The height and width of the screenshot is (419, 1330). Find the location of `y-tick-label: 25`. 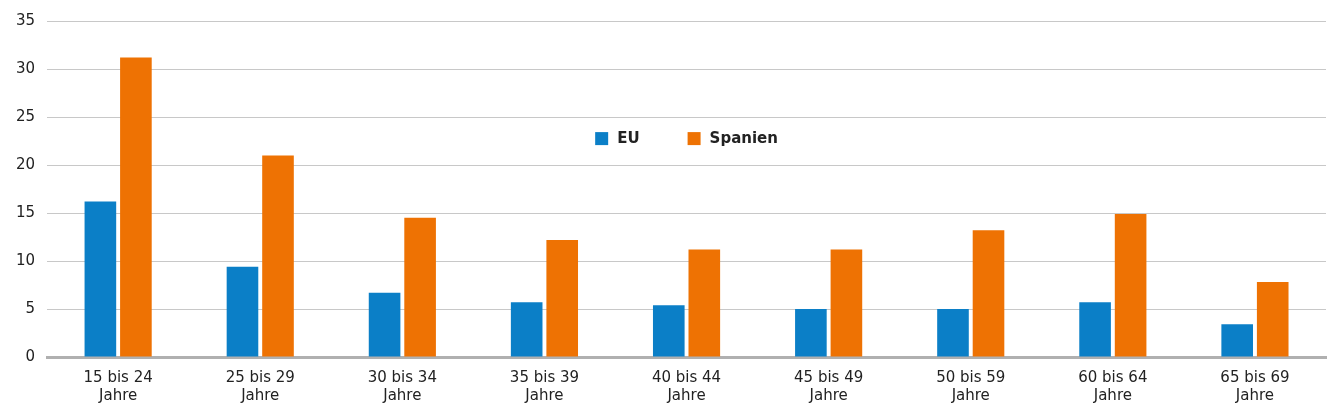

y-tick-label: 25 is located at coordinates (25, 115).